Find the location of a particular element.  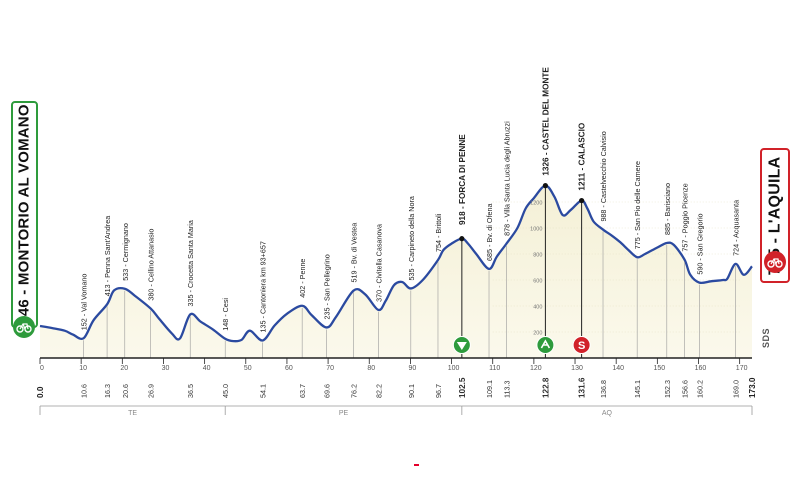

waypoint-elevation: 885 is located at coordinates (667, 229).